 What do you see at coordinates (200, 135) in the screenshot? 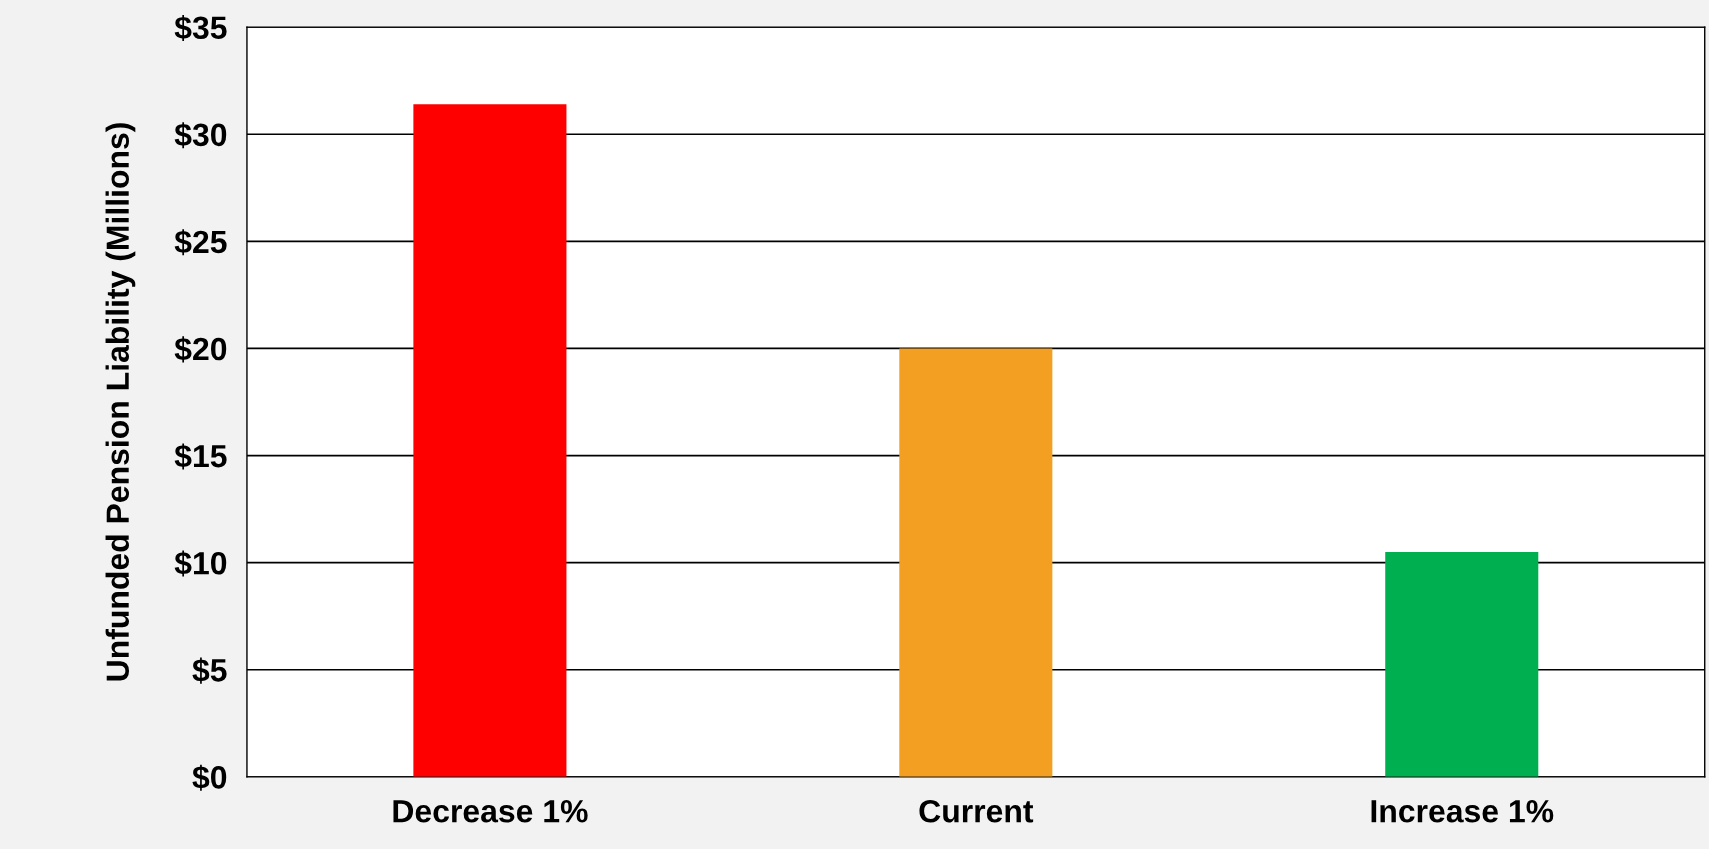
I see `y-tick-label: $30` at bounding box center [200, 135].